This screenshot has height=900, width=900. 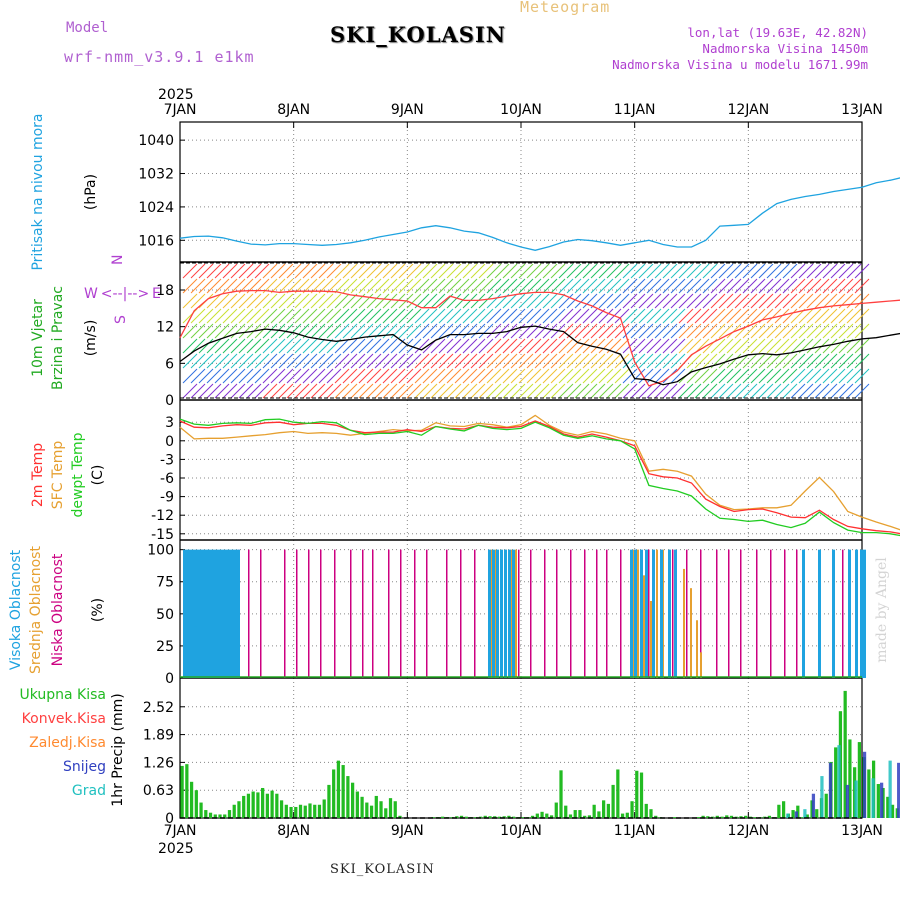 I want to click on cloud-mid-bar, so click(x=691, y=633).